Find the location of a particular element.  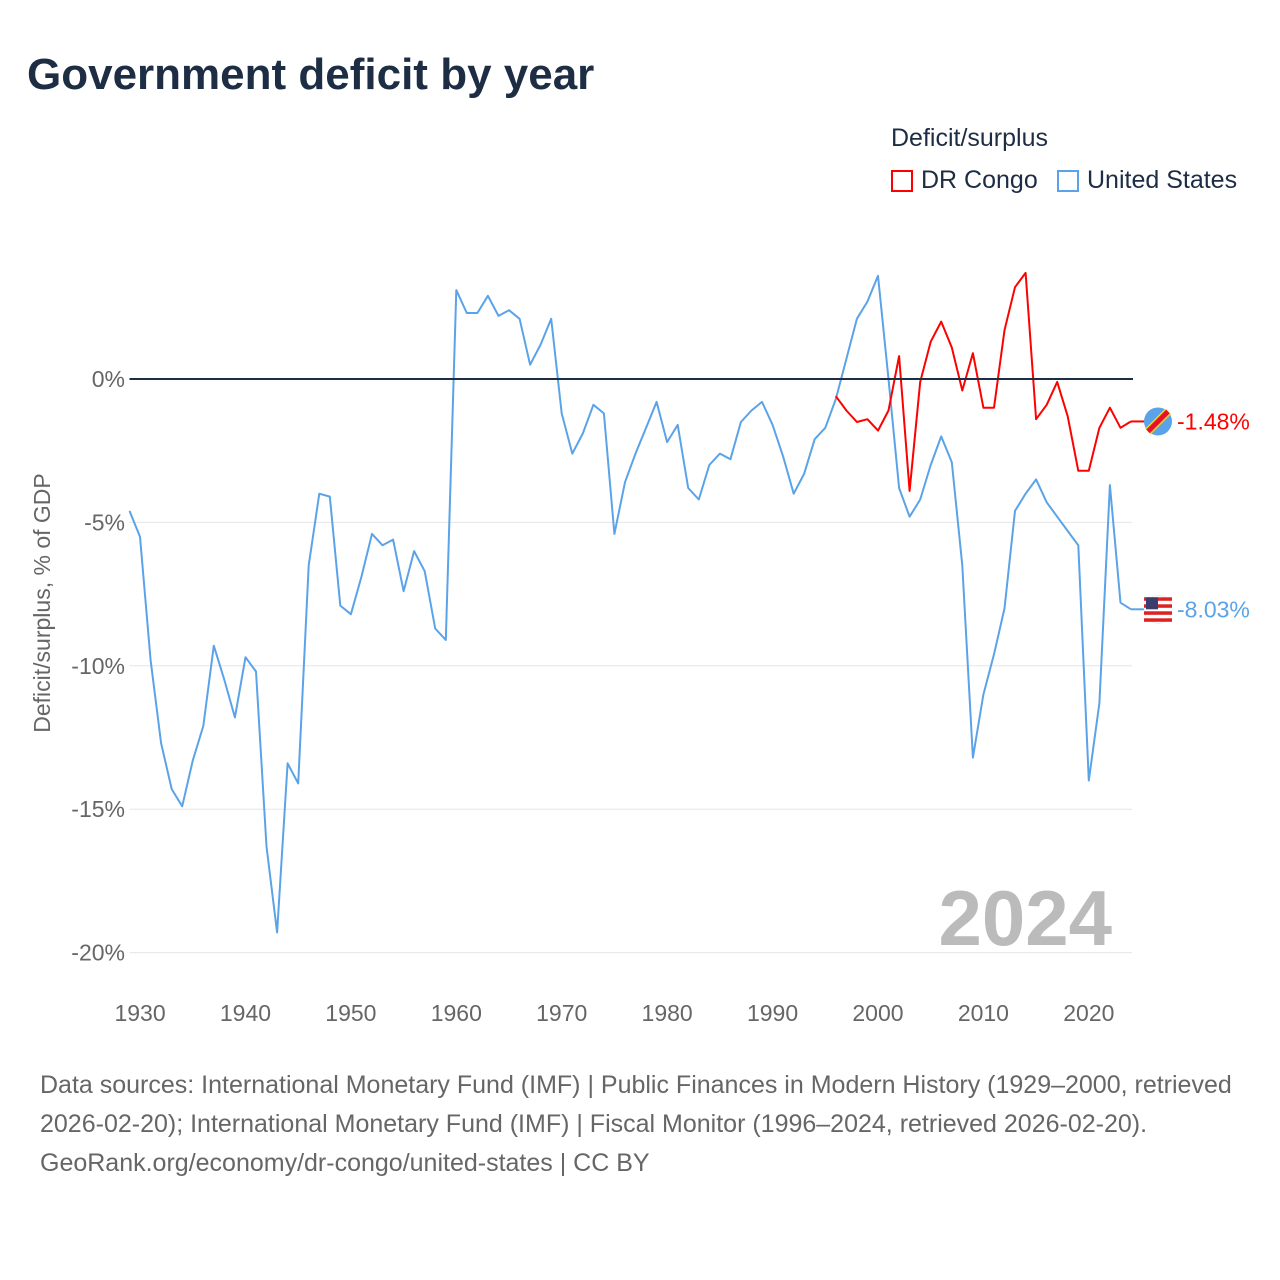

y-tick-label: -15% is located at coordinates (98, 809).